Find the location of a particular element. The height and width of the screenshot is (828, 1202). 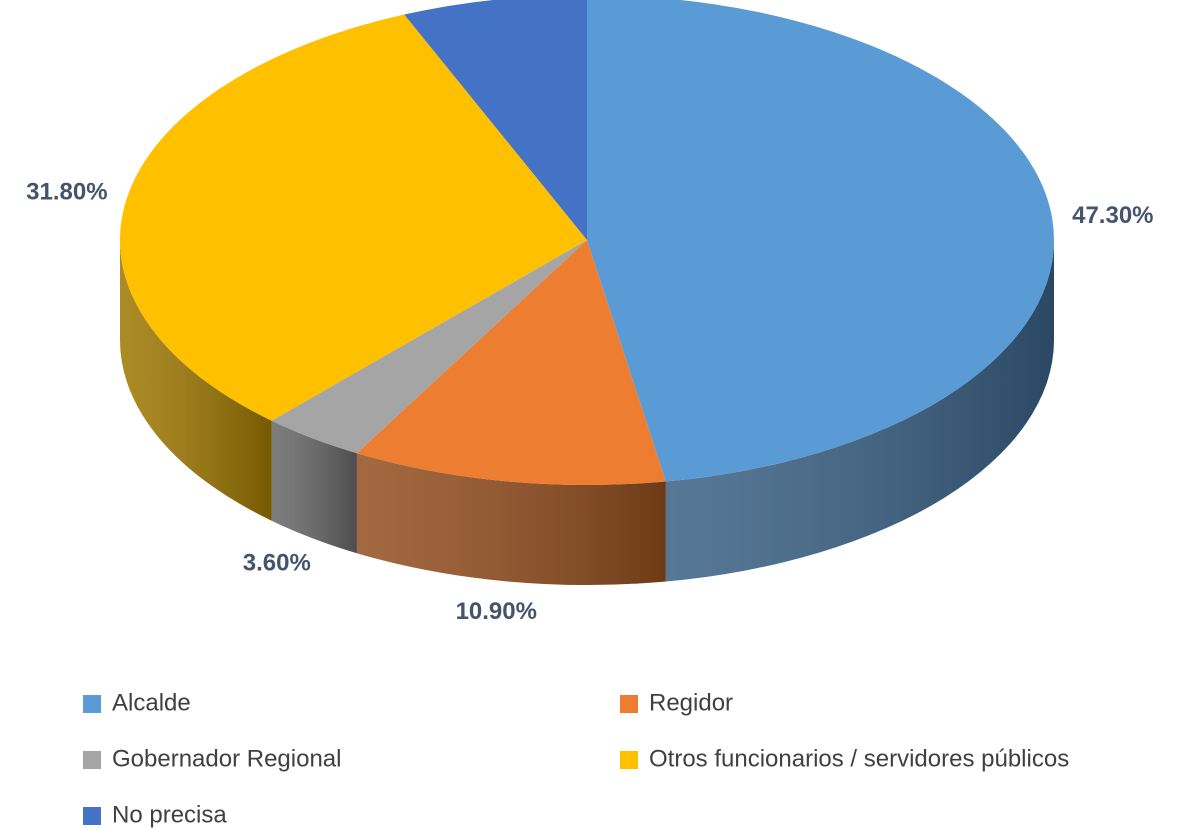

data-label: 10.90% is located at coordinates (496, 611).